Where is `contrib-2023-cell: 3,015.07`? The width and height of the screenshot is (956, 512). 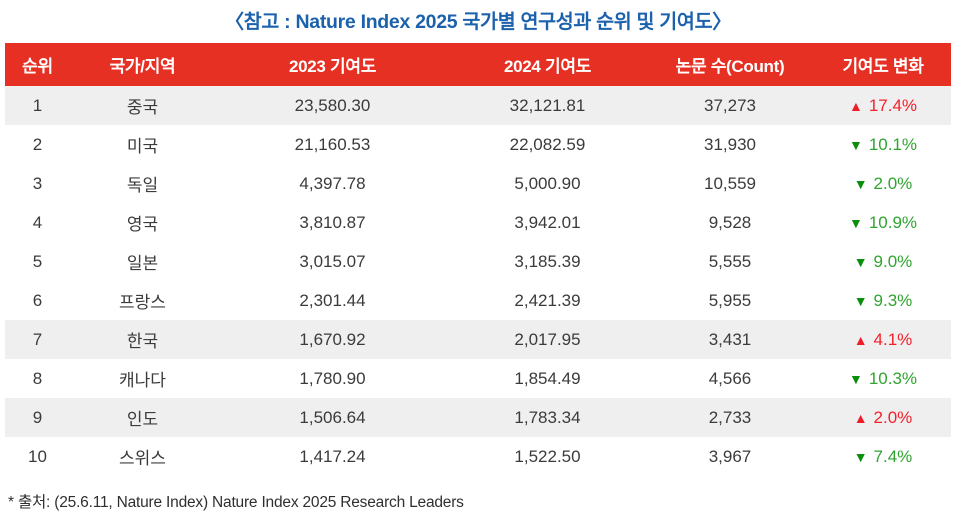
contrib-2023-cell: 3,015.07 is located at coordinates (332, 261).